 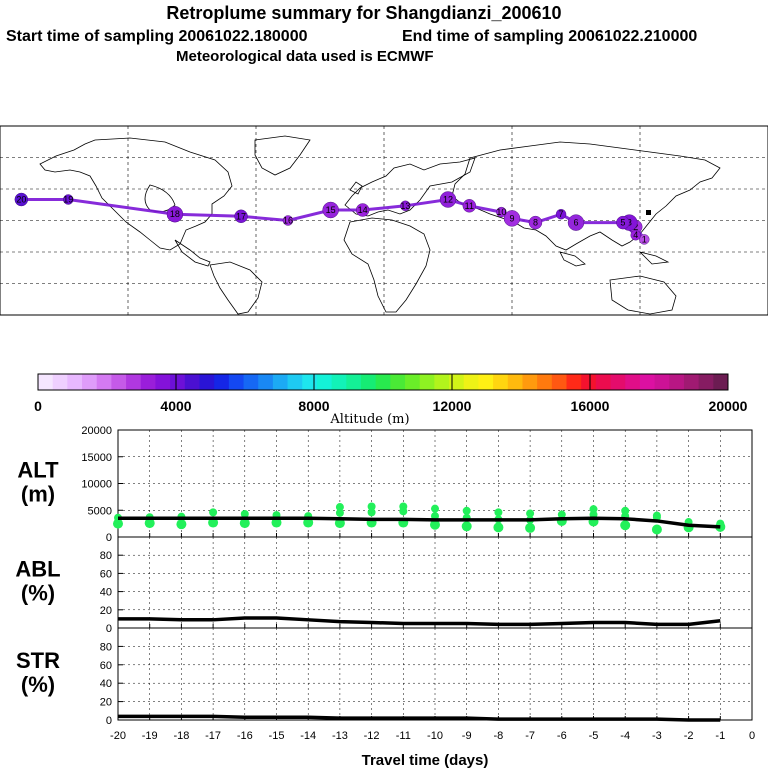 What do you see at coordinates (106, 647) in the screenshot?
I see `ytick-label-str: 80` at bounding box center [106, 647].